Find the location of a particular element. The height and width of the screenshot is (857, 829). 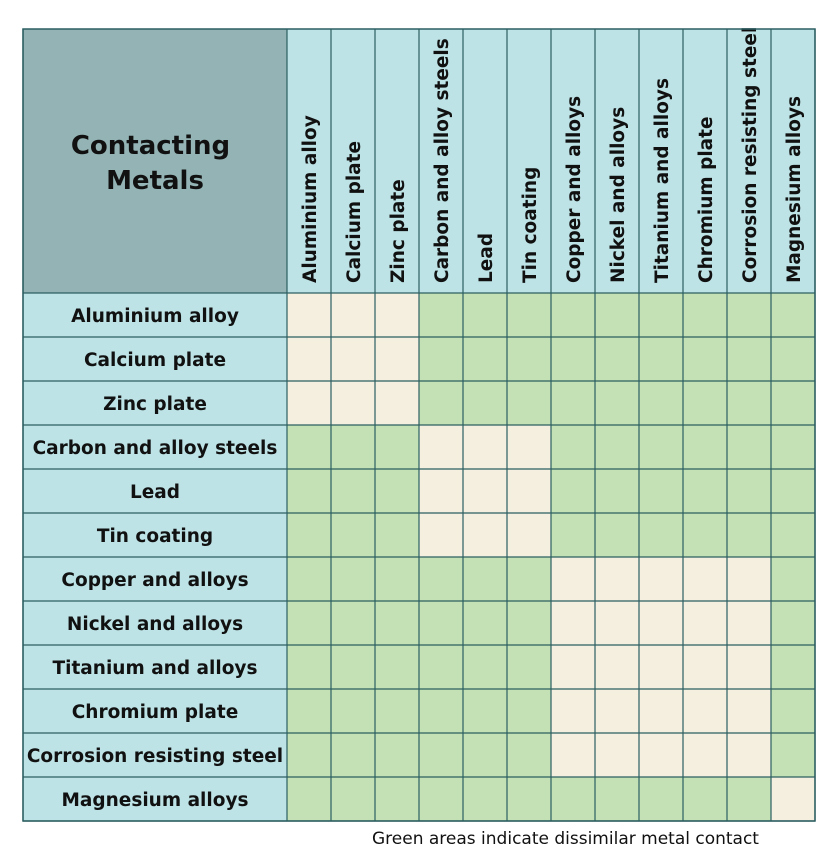

corner-title: Contacting Metals is located at coordinates (155, 163).